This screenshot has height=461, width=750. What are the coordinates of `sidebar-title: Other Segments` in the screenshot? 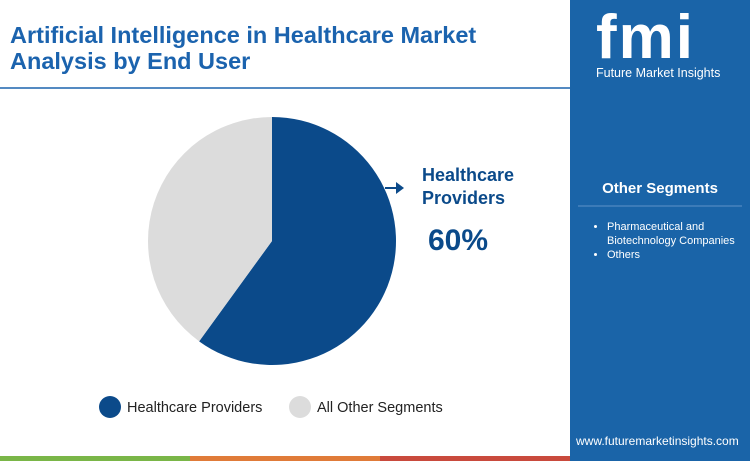 It's located at (660, 188).